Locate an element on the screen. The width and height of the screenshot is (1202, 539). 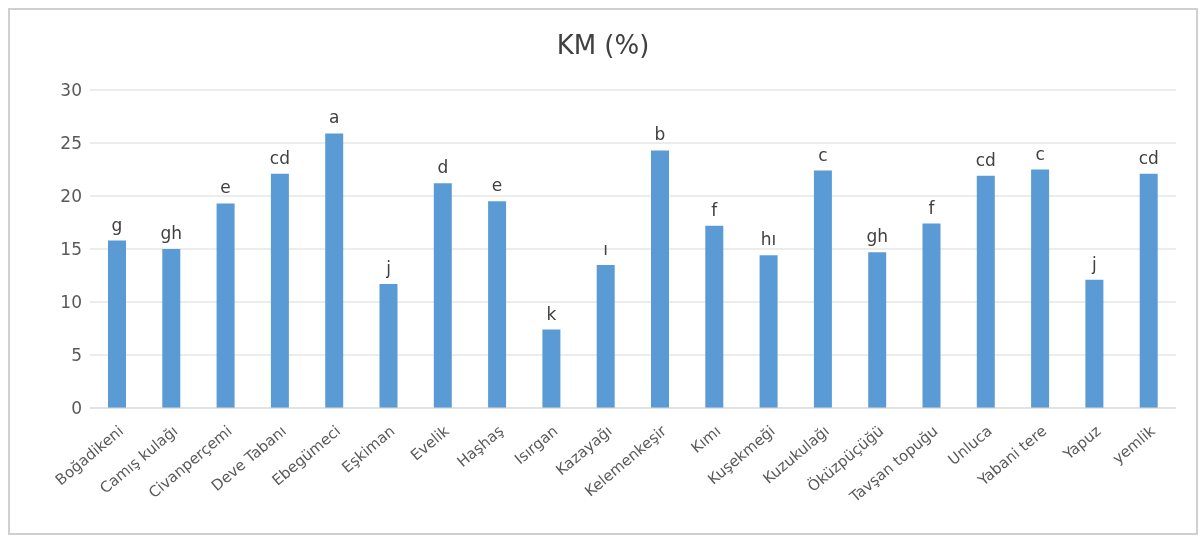
data-label: a is located at coordinates (334, 117).